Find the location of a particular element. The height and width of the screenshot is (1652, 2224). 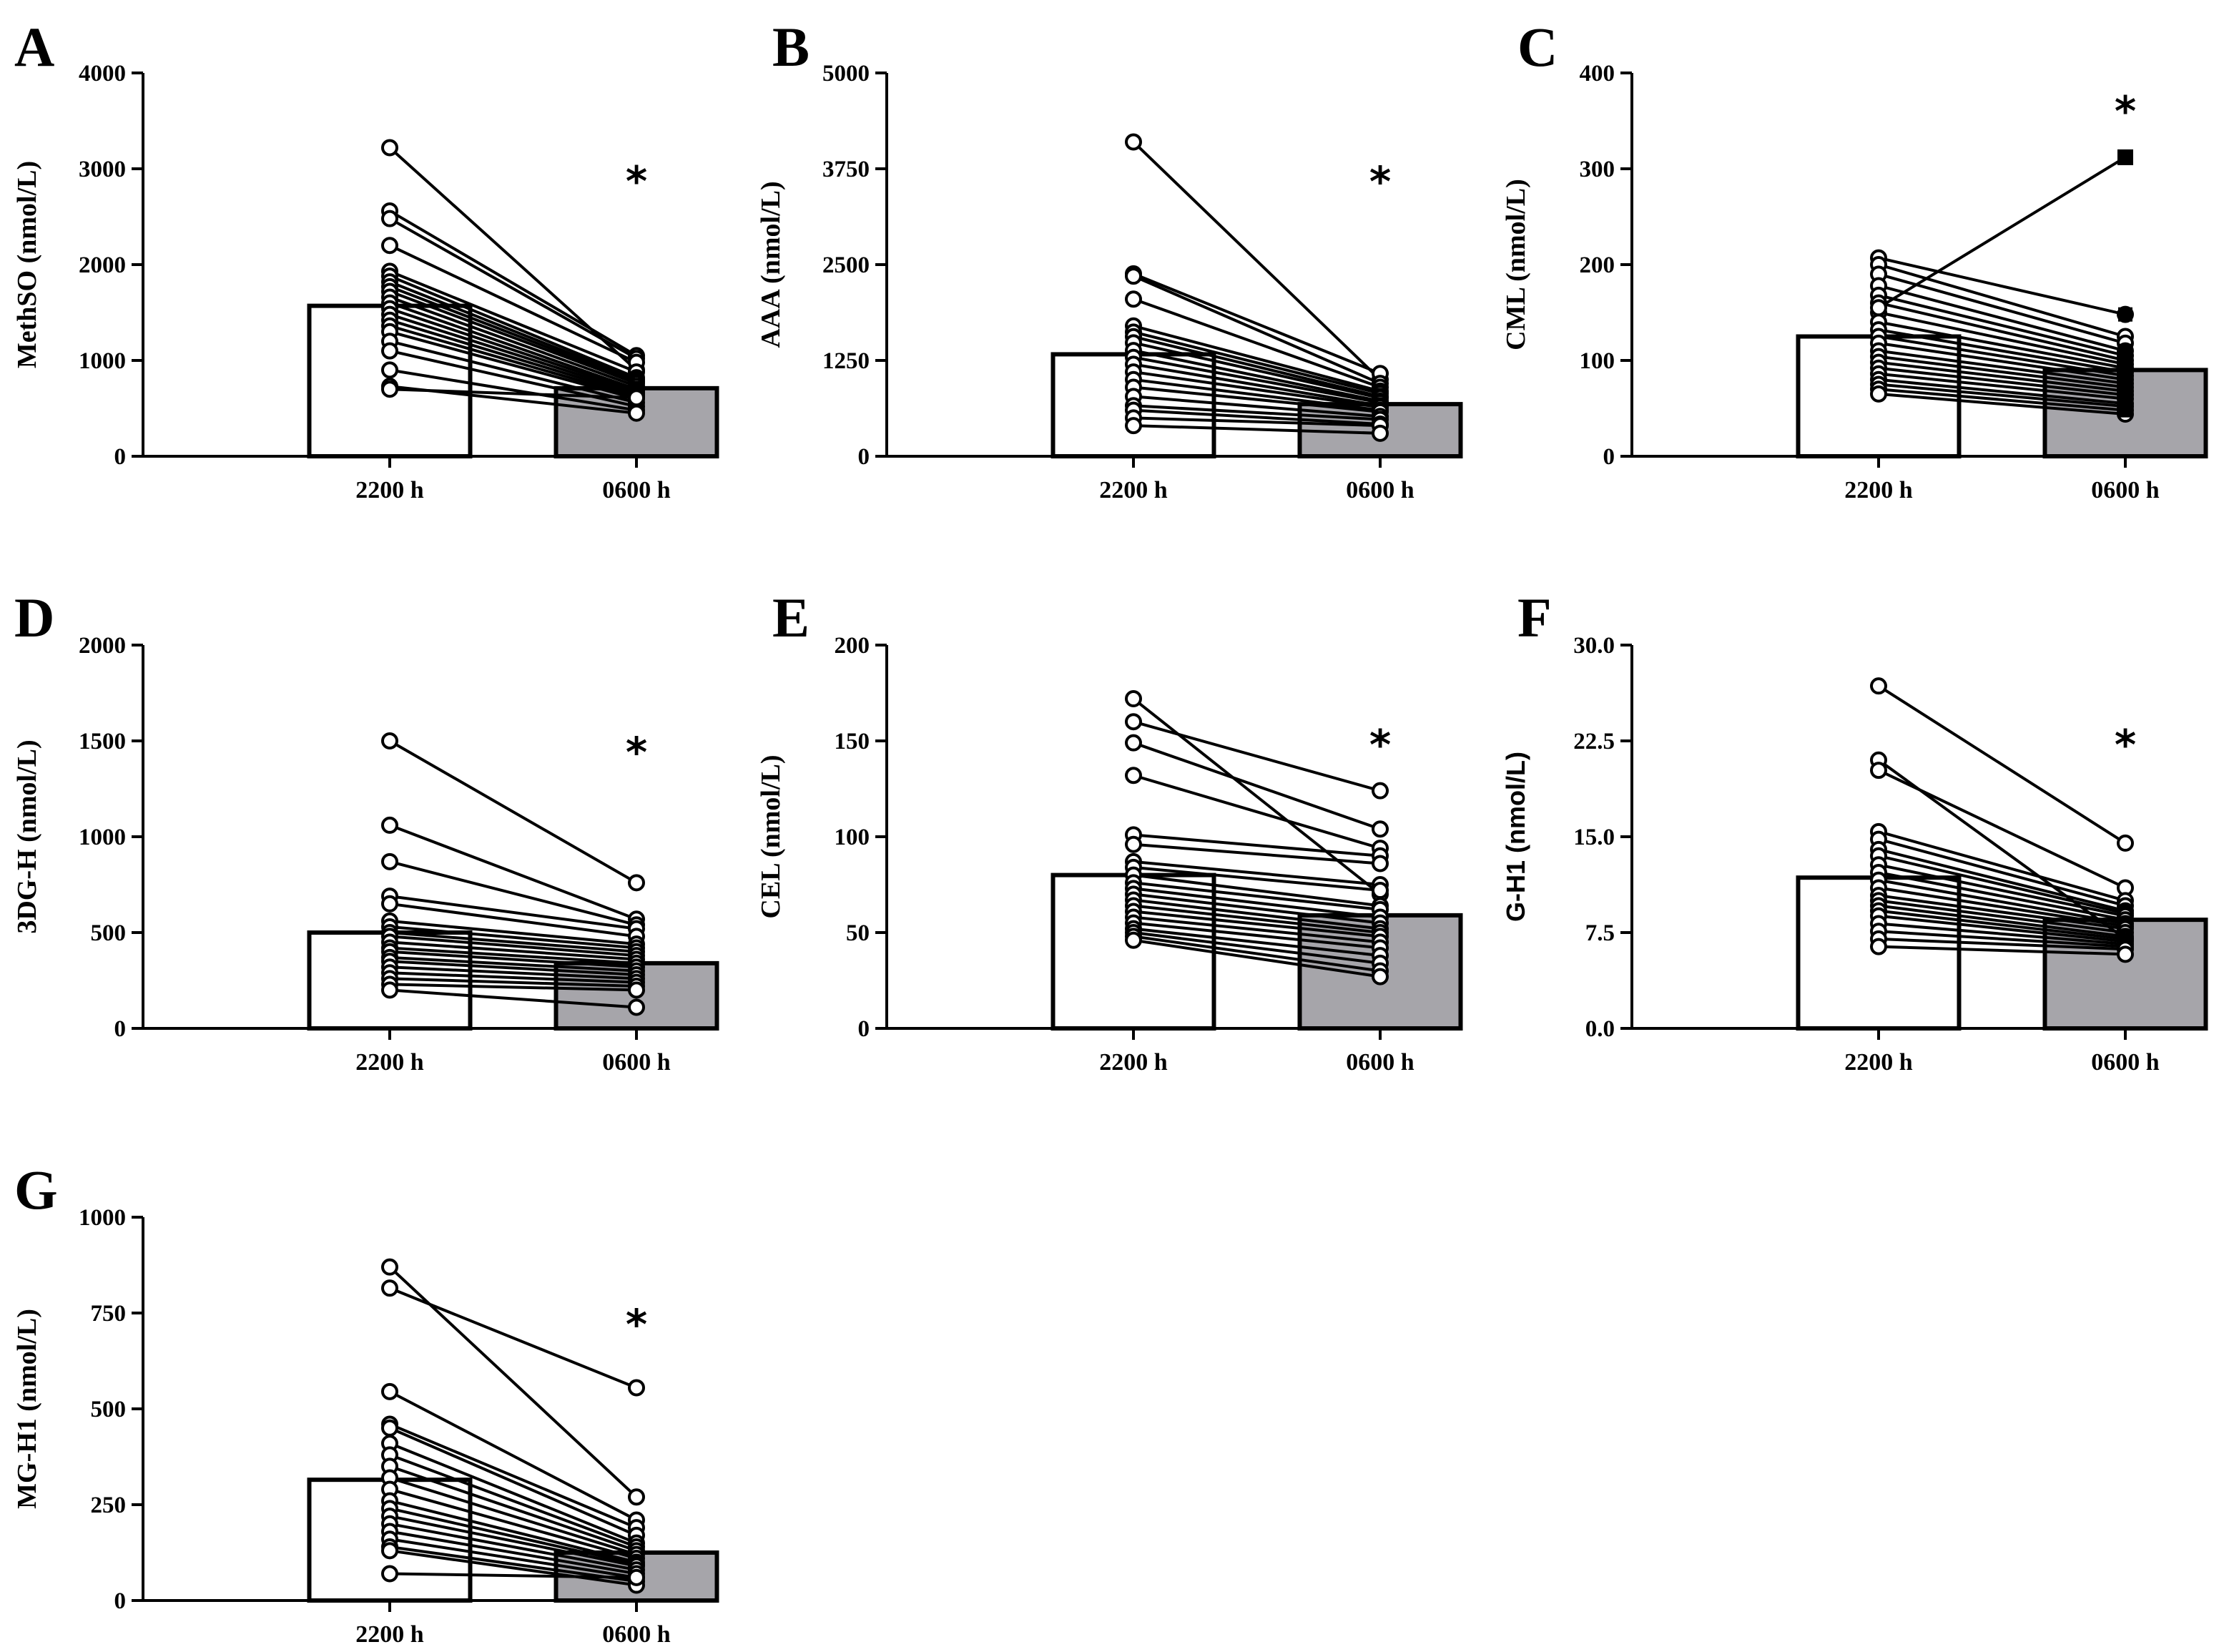

panel-b-y-tick-label: 5000 is located at coordinates (846, 74).